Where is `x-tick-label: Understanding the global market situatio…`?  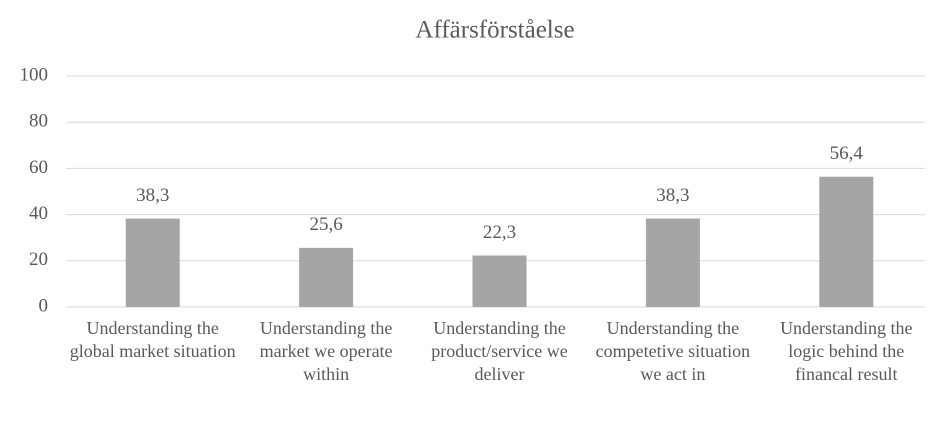
x-tick-label: Understanding the global market situatio… is located at coordinates (152, 339).